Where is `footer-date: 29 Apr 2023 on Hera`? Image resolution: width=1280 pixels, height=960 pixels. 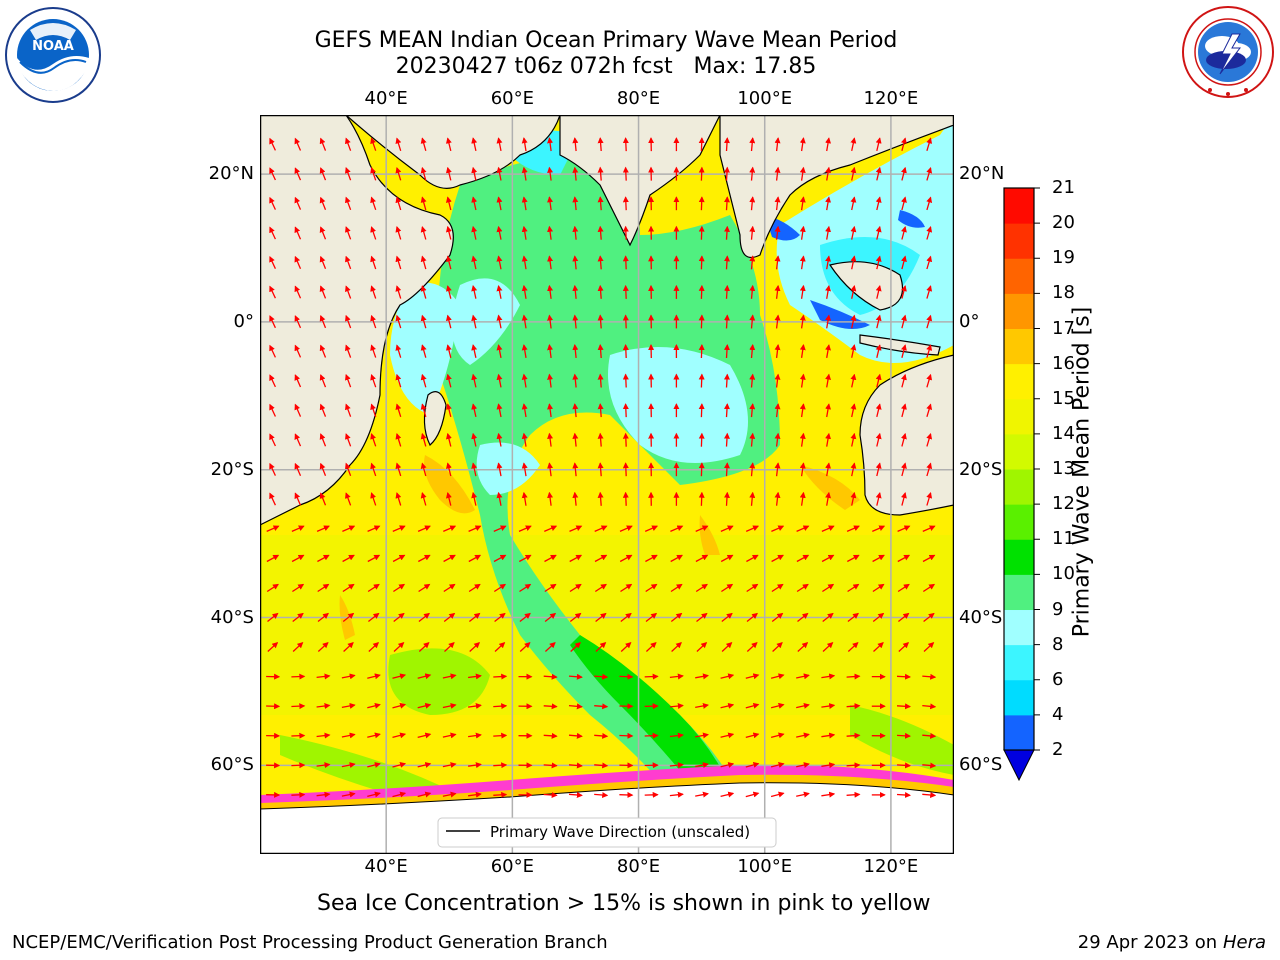
footer-date: 29 Apr 2023 on Hera is located at coordinates (1172, 943).